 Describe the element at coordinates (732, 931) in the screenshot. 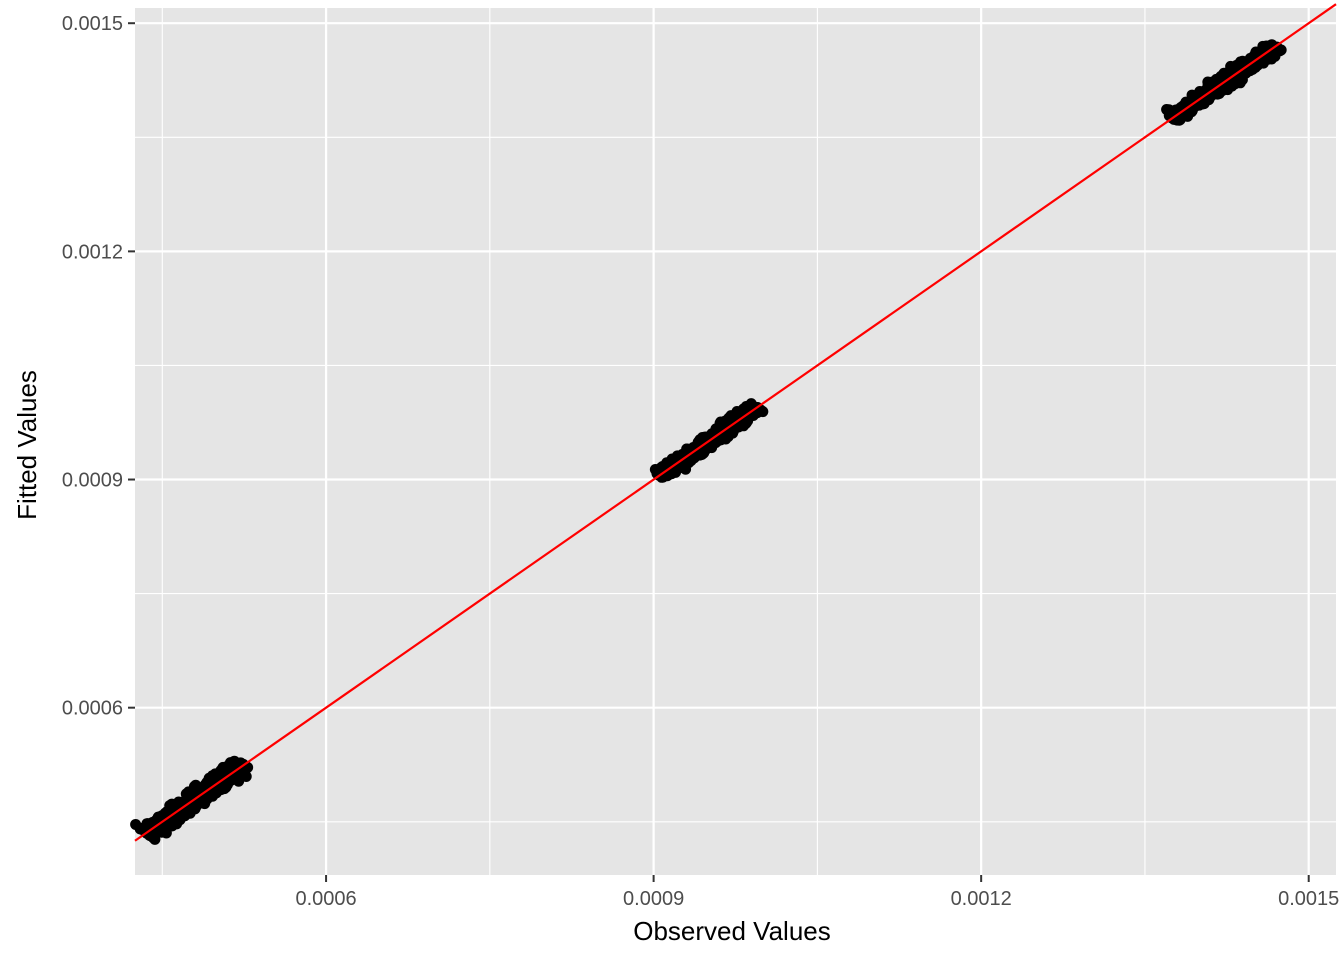

I see `x-axis-title: Observed Values` at that location.